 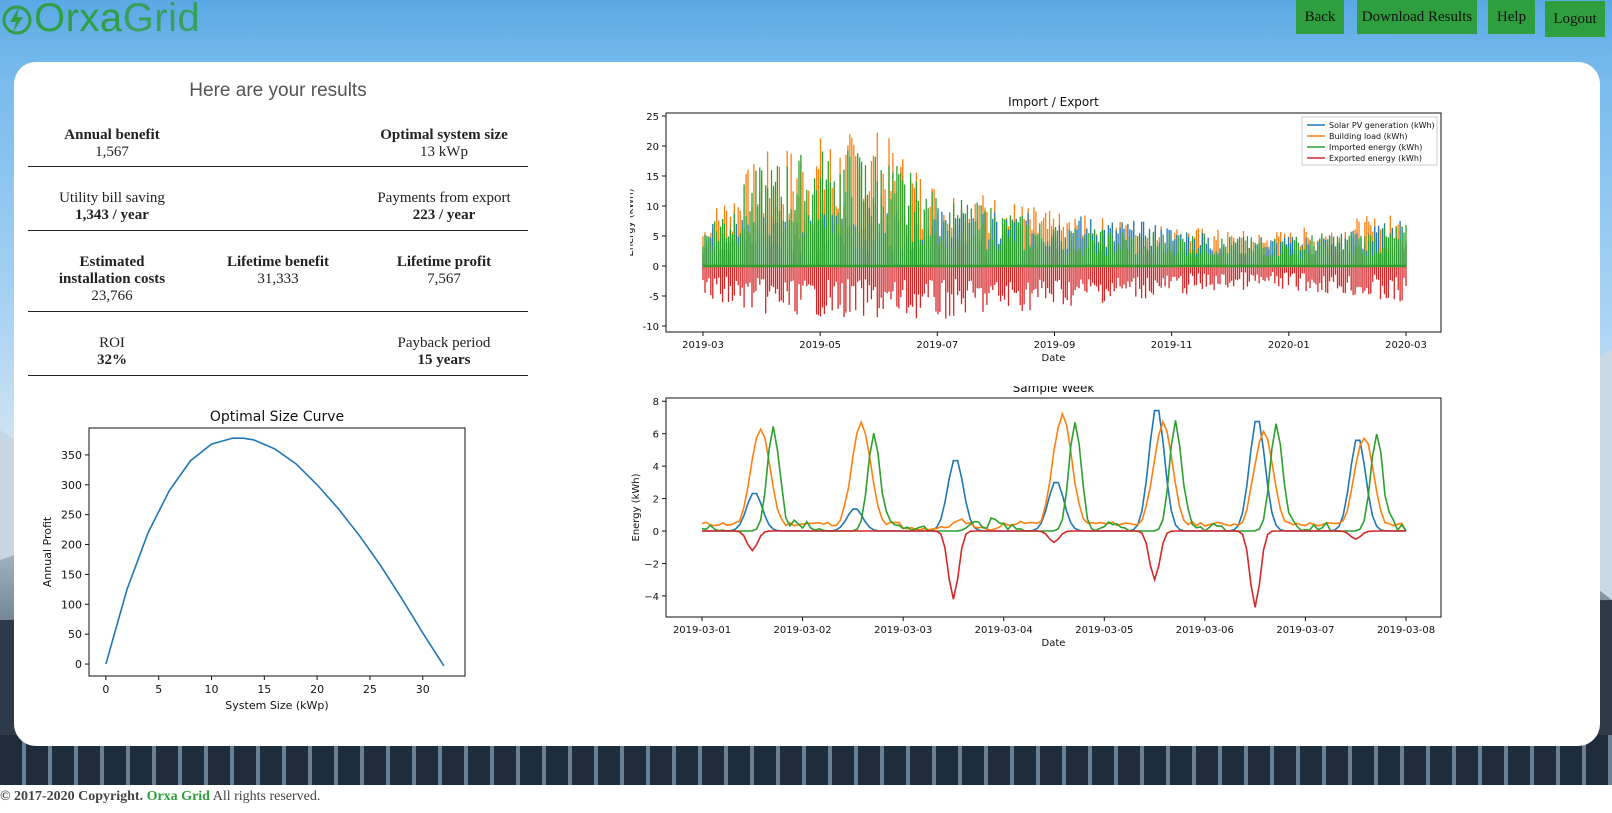 I want to click on y-tick-label: 4, so click(x=656, y=467).